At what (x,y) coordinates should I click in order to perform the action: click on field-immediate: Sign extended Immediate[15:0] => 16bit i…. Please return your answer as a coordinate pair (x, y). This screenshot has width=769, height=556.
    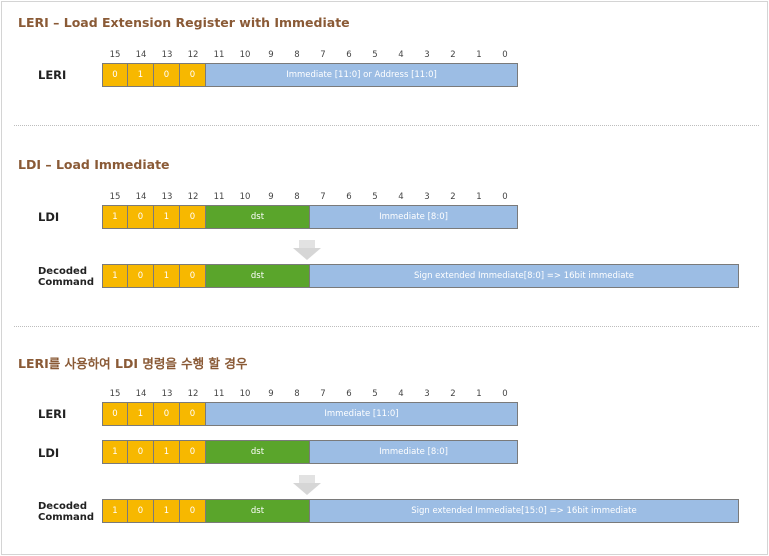
    Looking at the image, I should click on (524, 511).